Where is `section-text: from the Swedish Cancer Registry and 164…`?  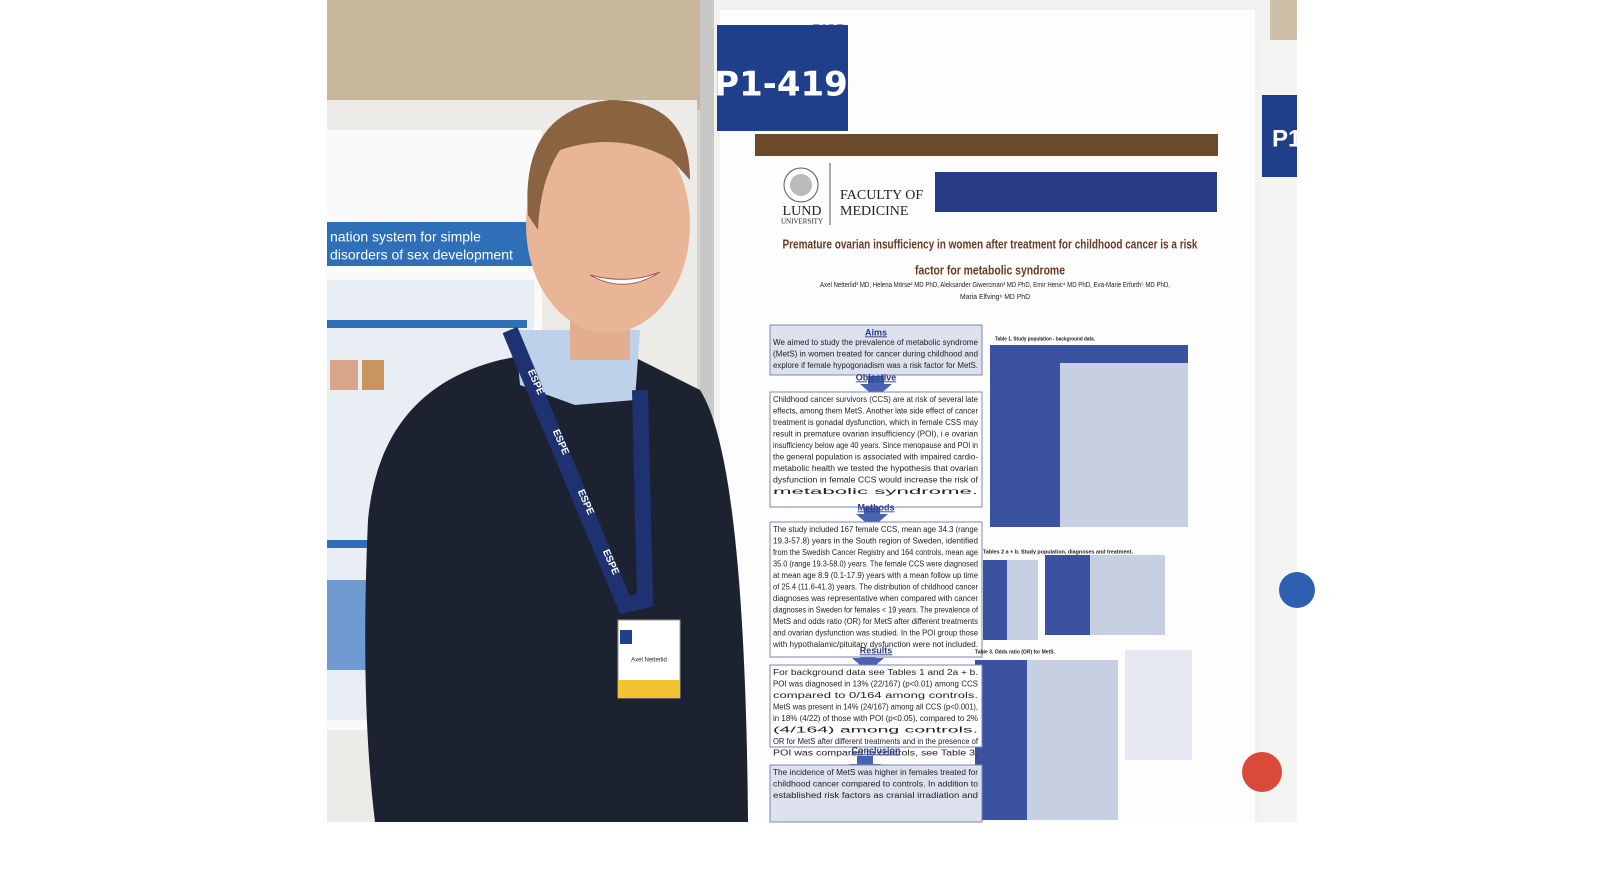 section-text: from the Swedish Cancer Registry and 164… is located at coordinates (876, 552).